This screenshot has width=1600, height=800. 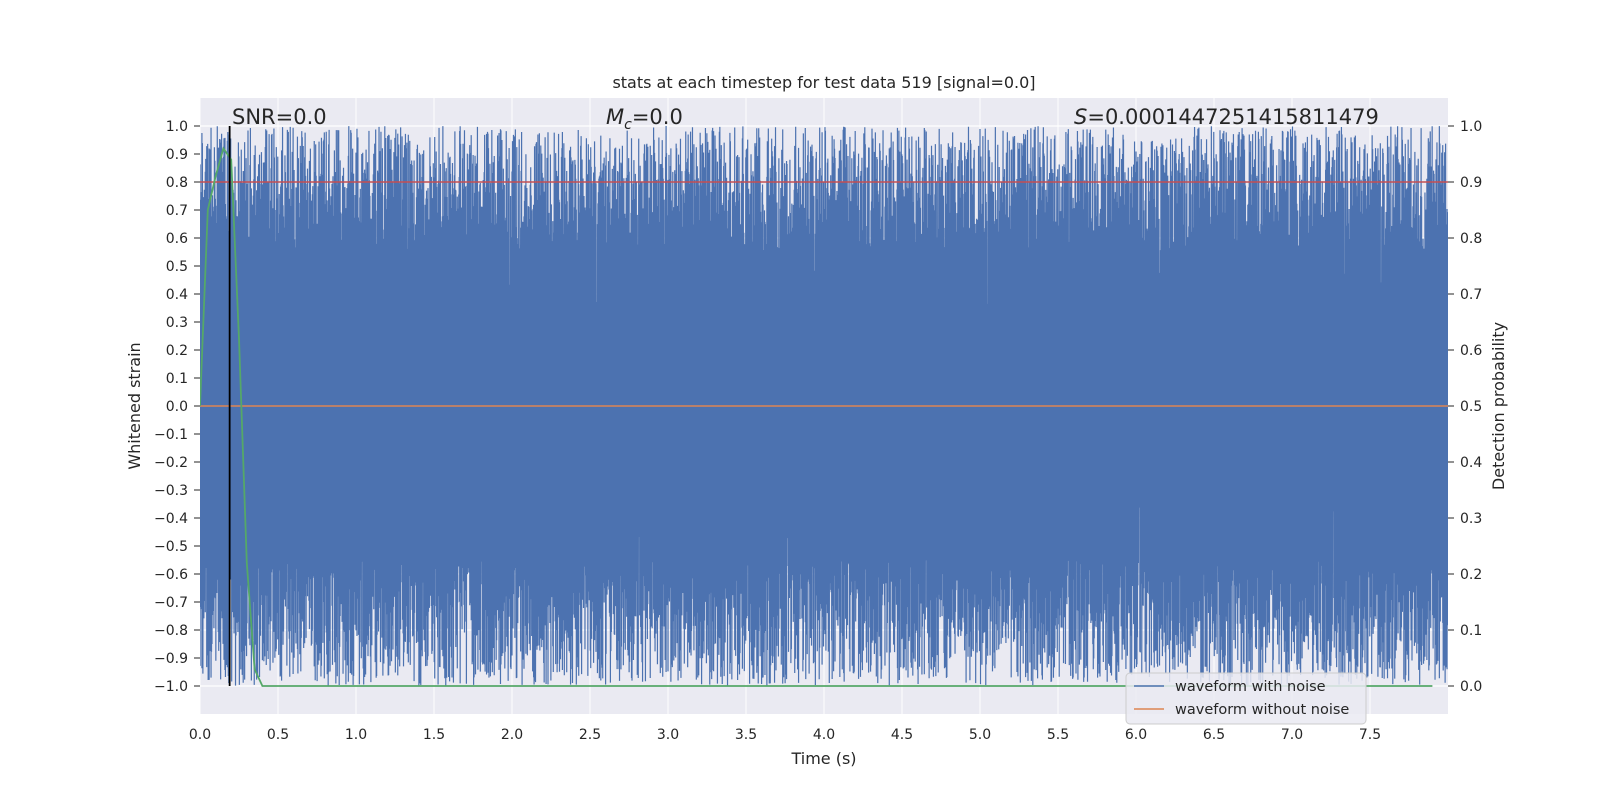 I want to click on right-y-tick-label: 0.2, so click(x=1471, y=575).